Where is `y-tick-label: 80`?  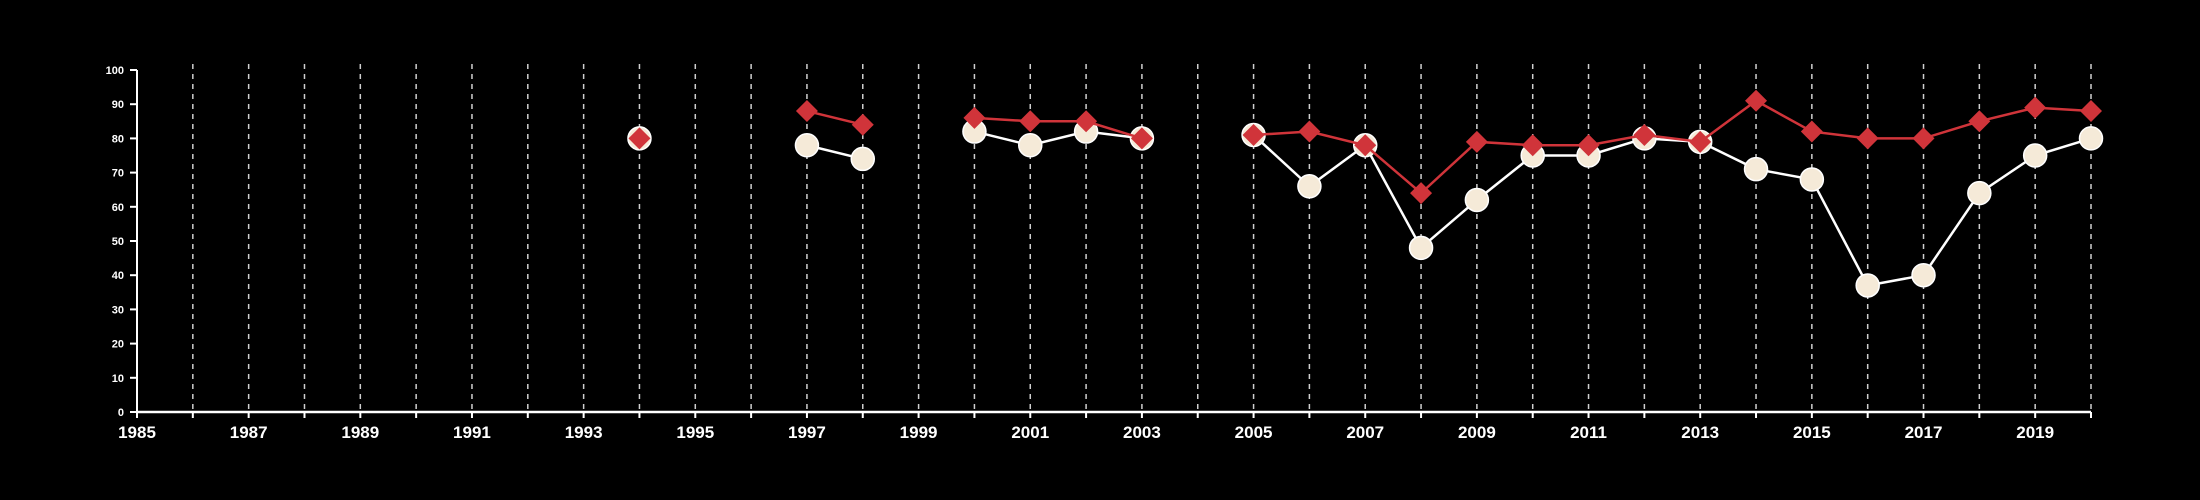
y-tick-label: 80 is located at coordinates (118, 139).